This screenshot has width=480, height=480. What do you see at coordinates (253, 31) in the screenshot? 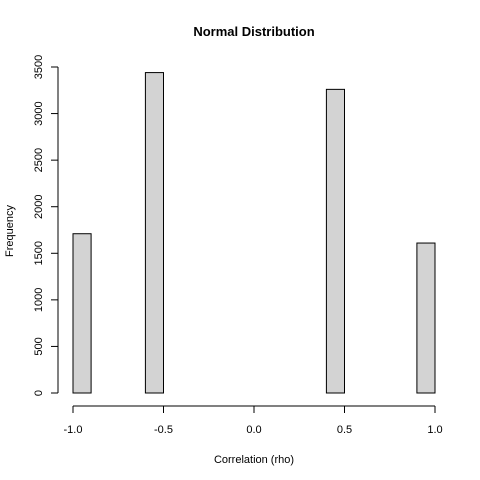
I see `chart-title: Normal Distribution` at bounding box center [253, 31].